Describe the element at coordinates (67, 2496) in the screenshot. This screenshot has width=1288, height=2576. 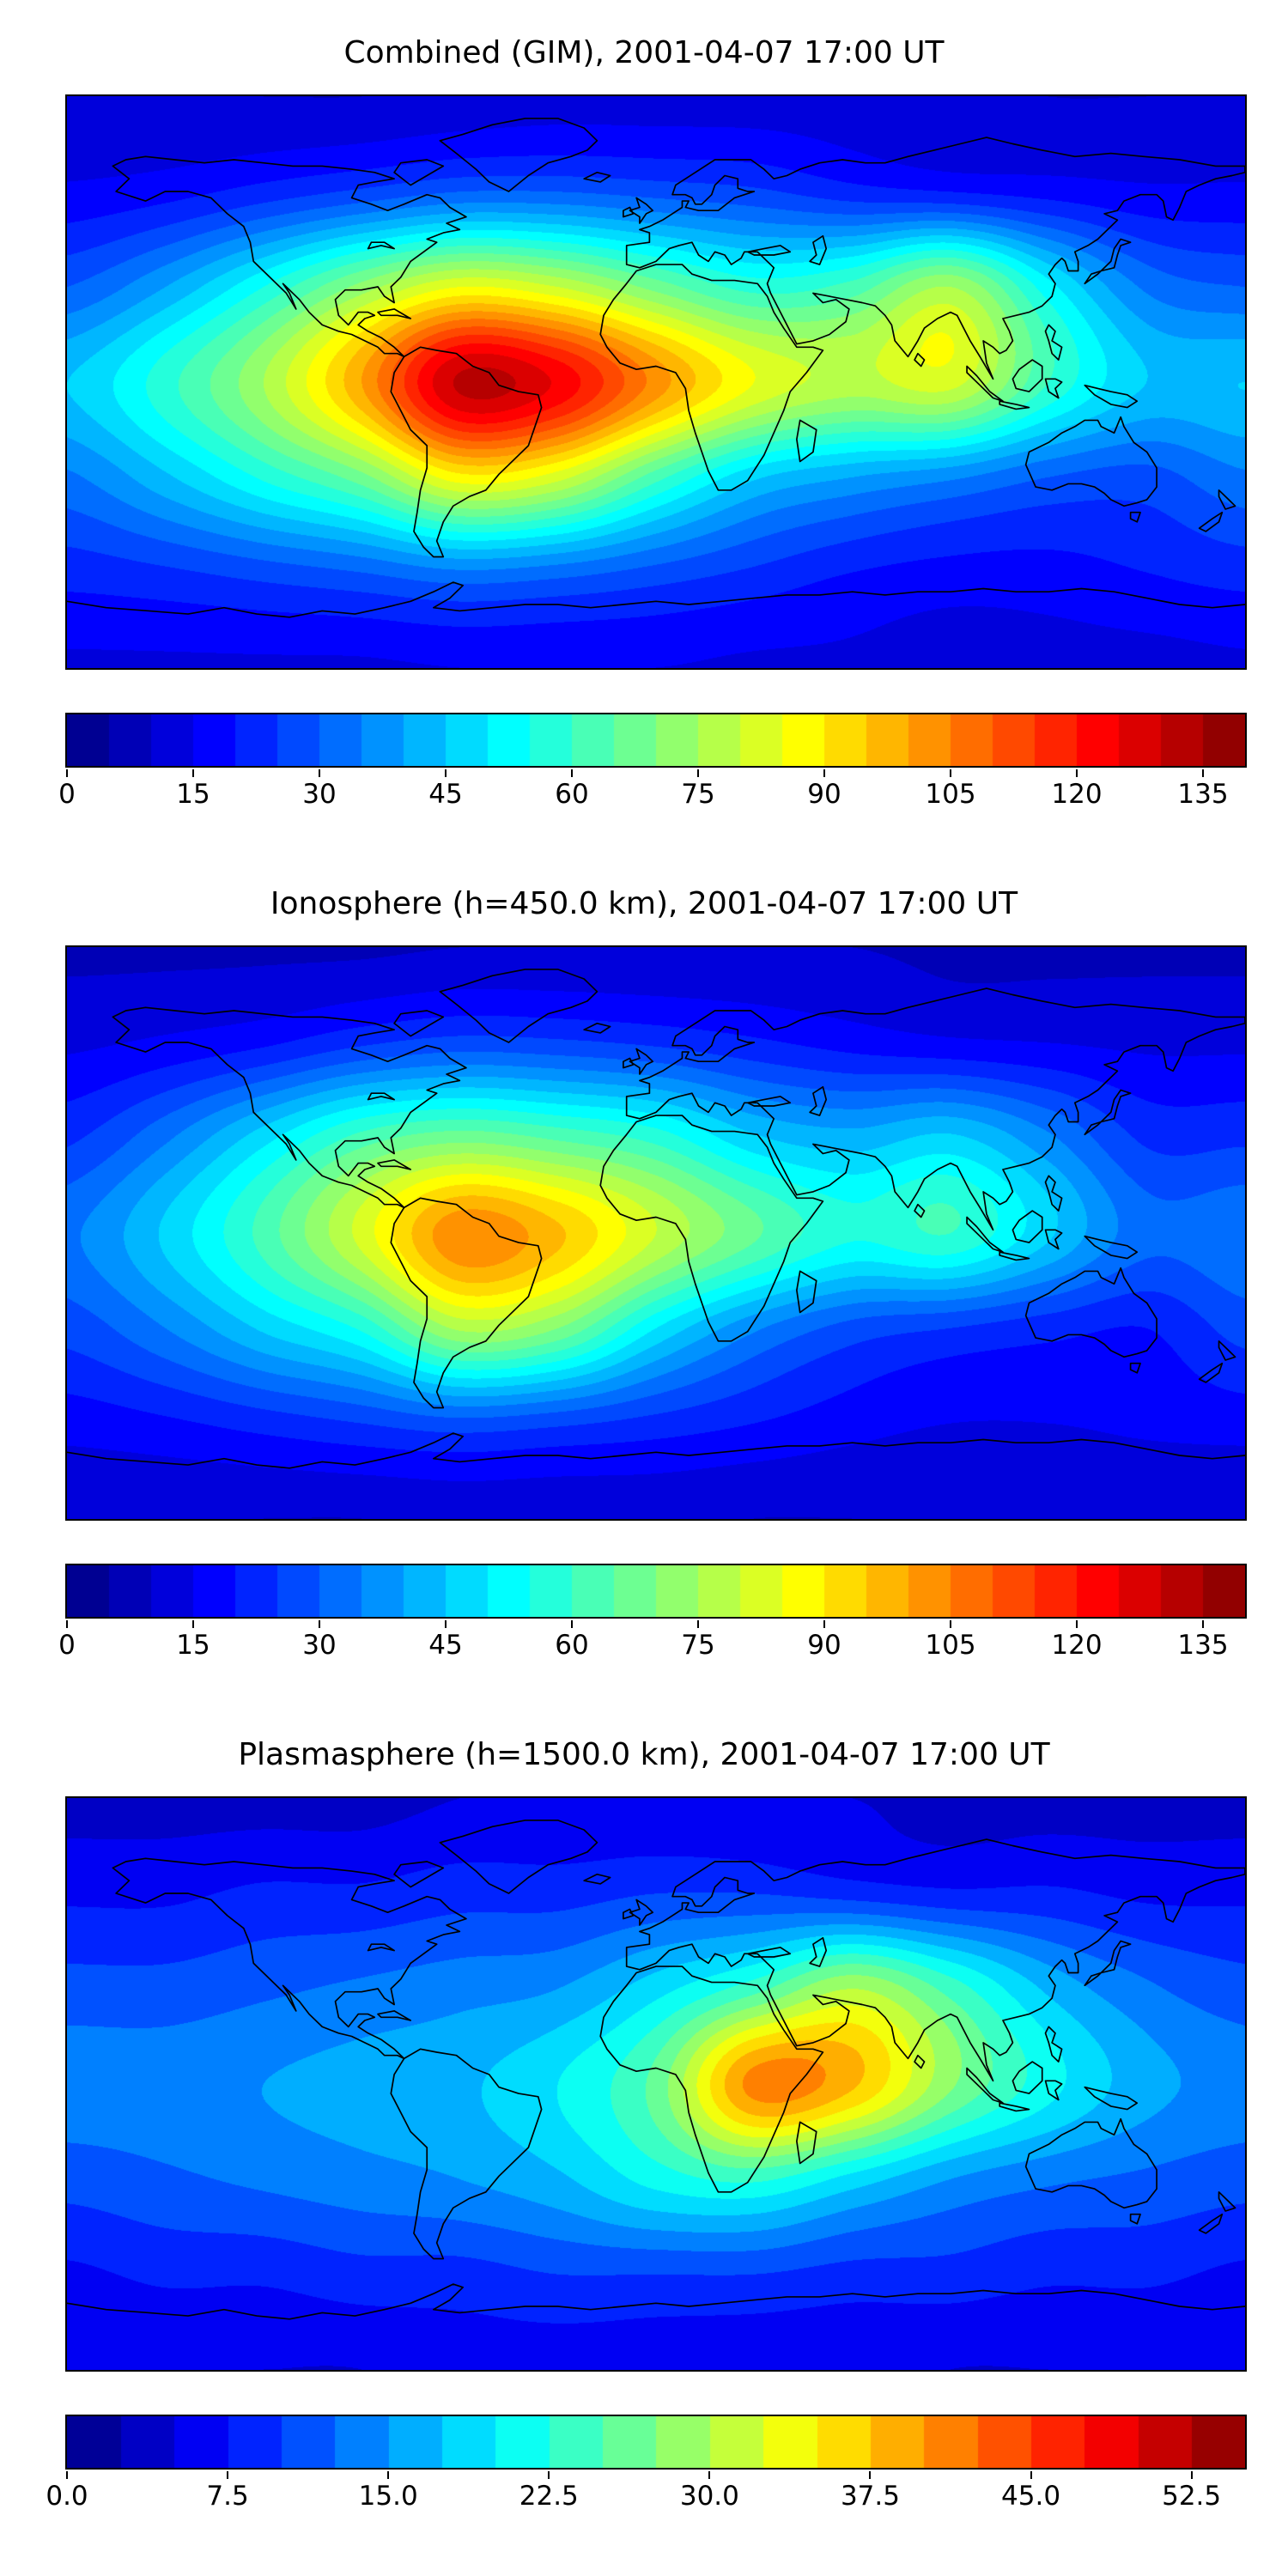
I see `colorbar-tick-label: 0.0` at that location.